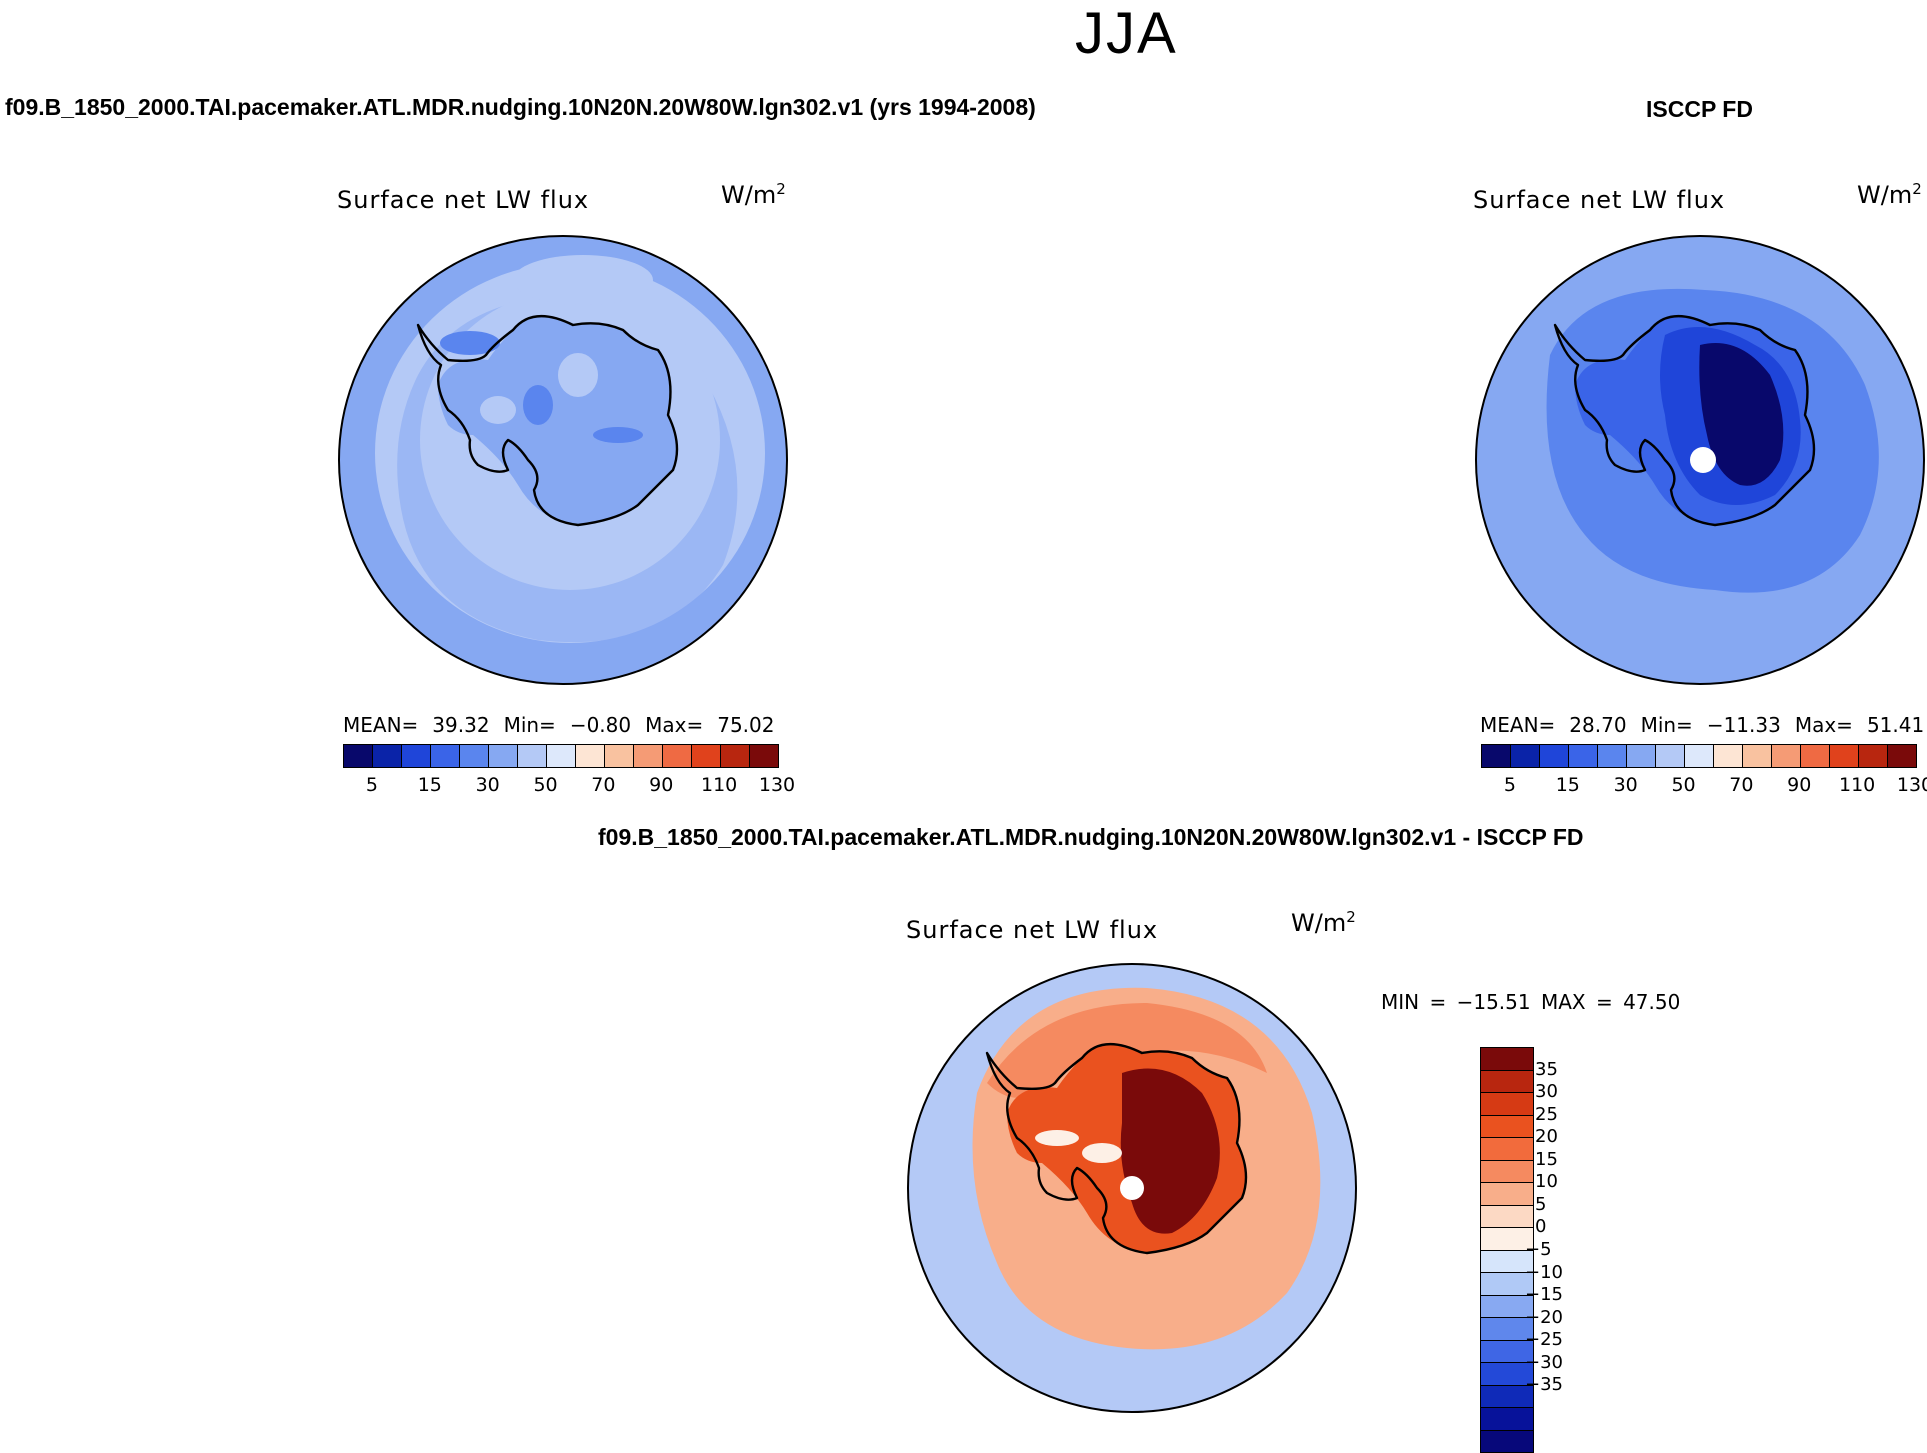 This screenshot has width=1927, height=1453. Describe the element at coordinates (1544, 1317) in the screenshot. I see `colorbar-tick-label: −20` at that location.